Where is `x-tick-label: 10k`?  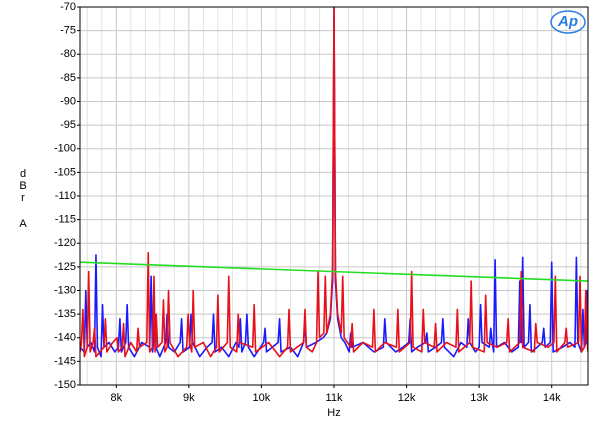
x-tick-label: 10k is located at coordinates (262, 398).